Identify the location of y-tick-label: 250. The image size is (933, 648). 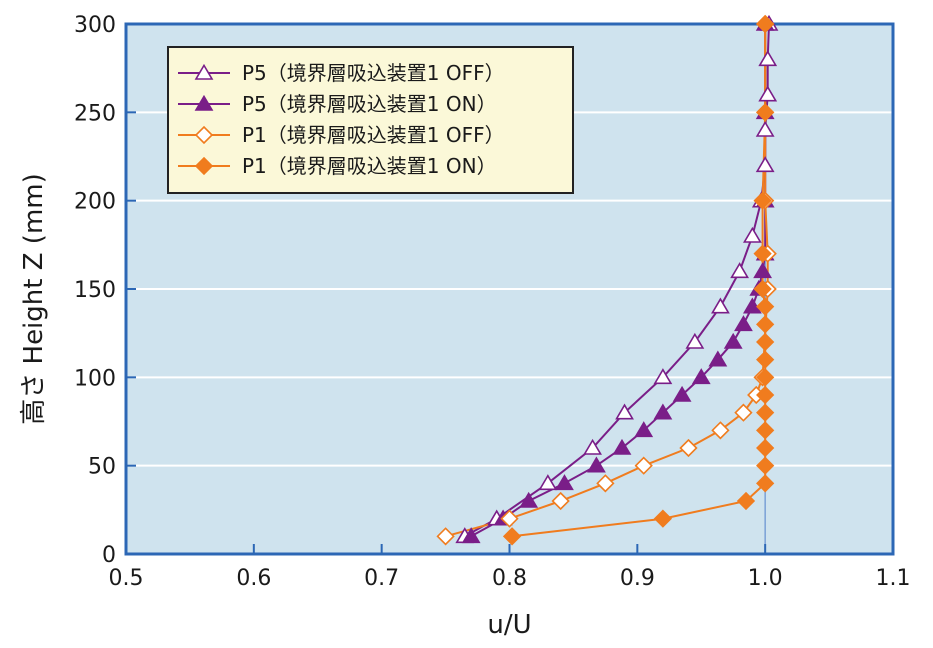
(95, 113).